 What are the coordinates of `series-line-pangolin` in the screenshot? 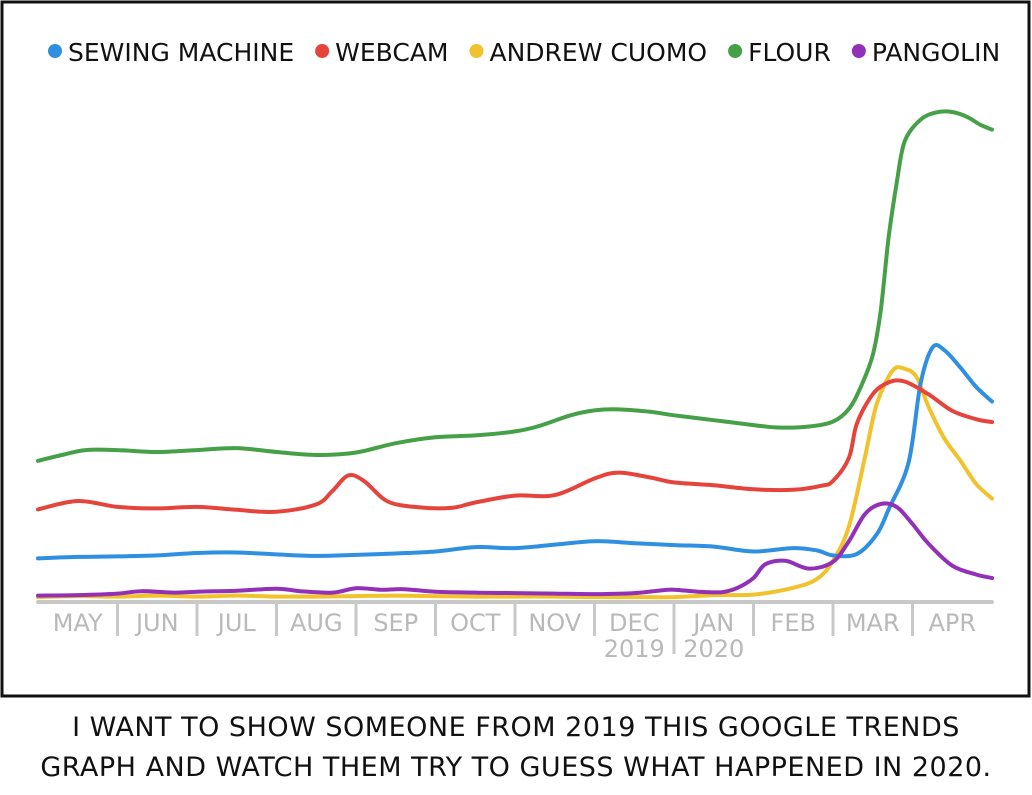 It's located at (515, 549).